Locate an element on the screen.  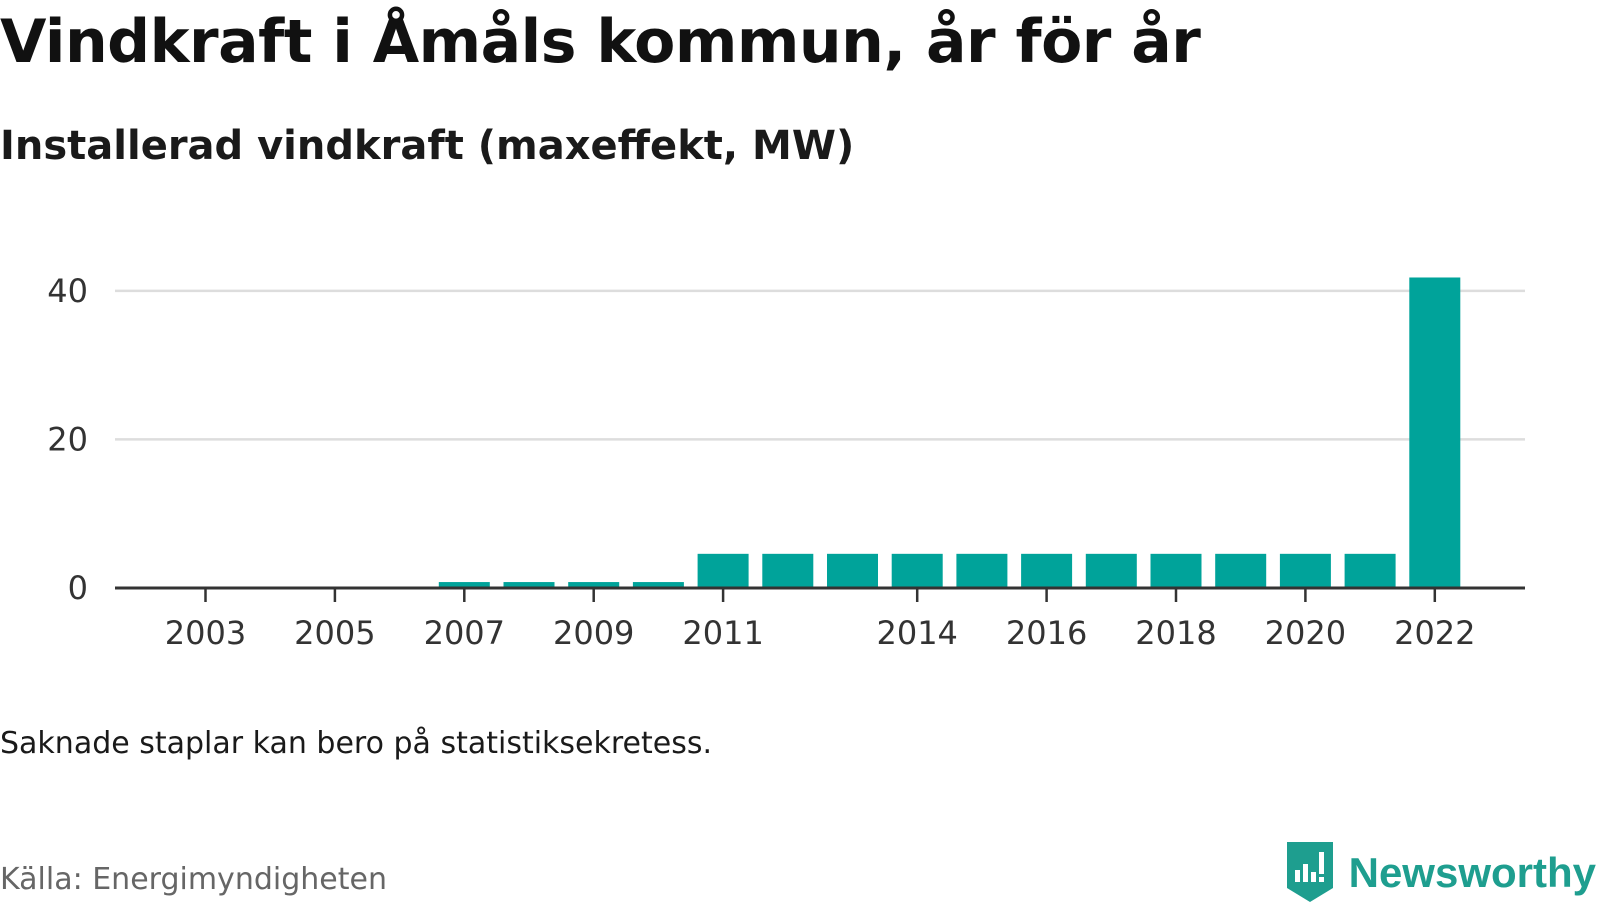
bar-2018 is located at coordinates (1176, 570).